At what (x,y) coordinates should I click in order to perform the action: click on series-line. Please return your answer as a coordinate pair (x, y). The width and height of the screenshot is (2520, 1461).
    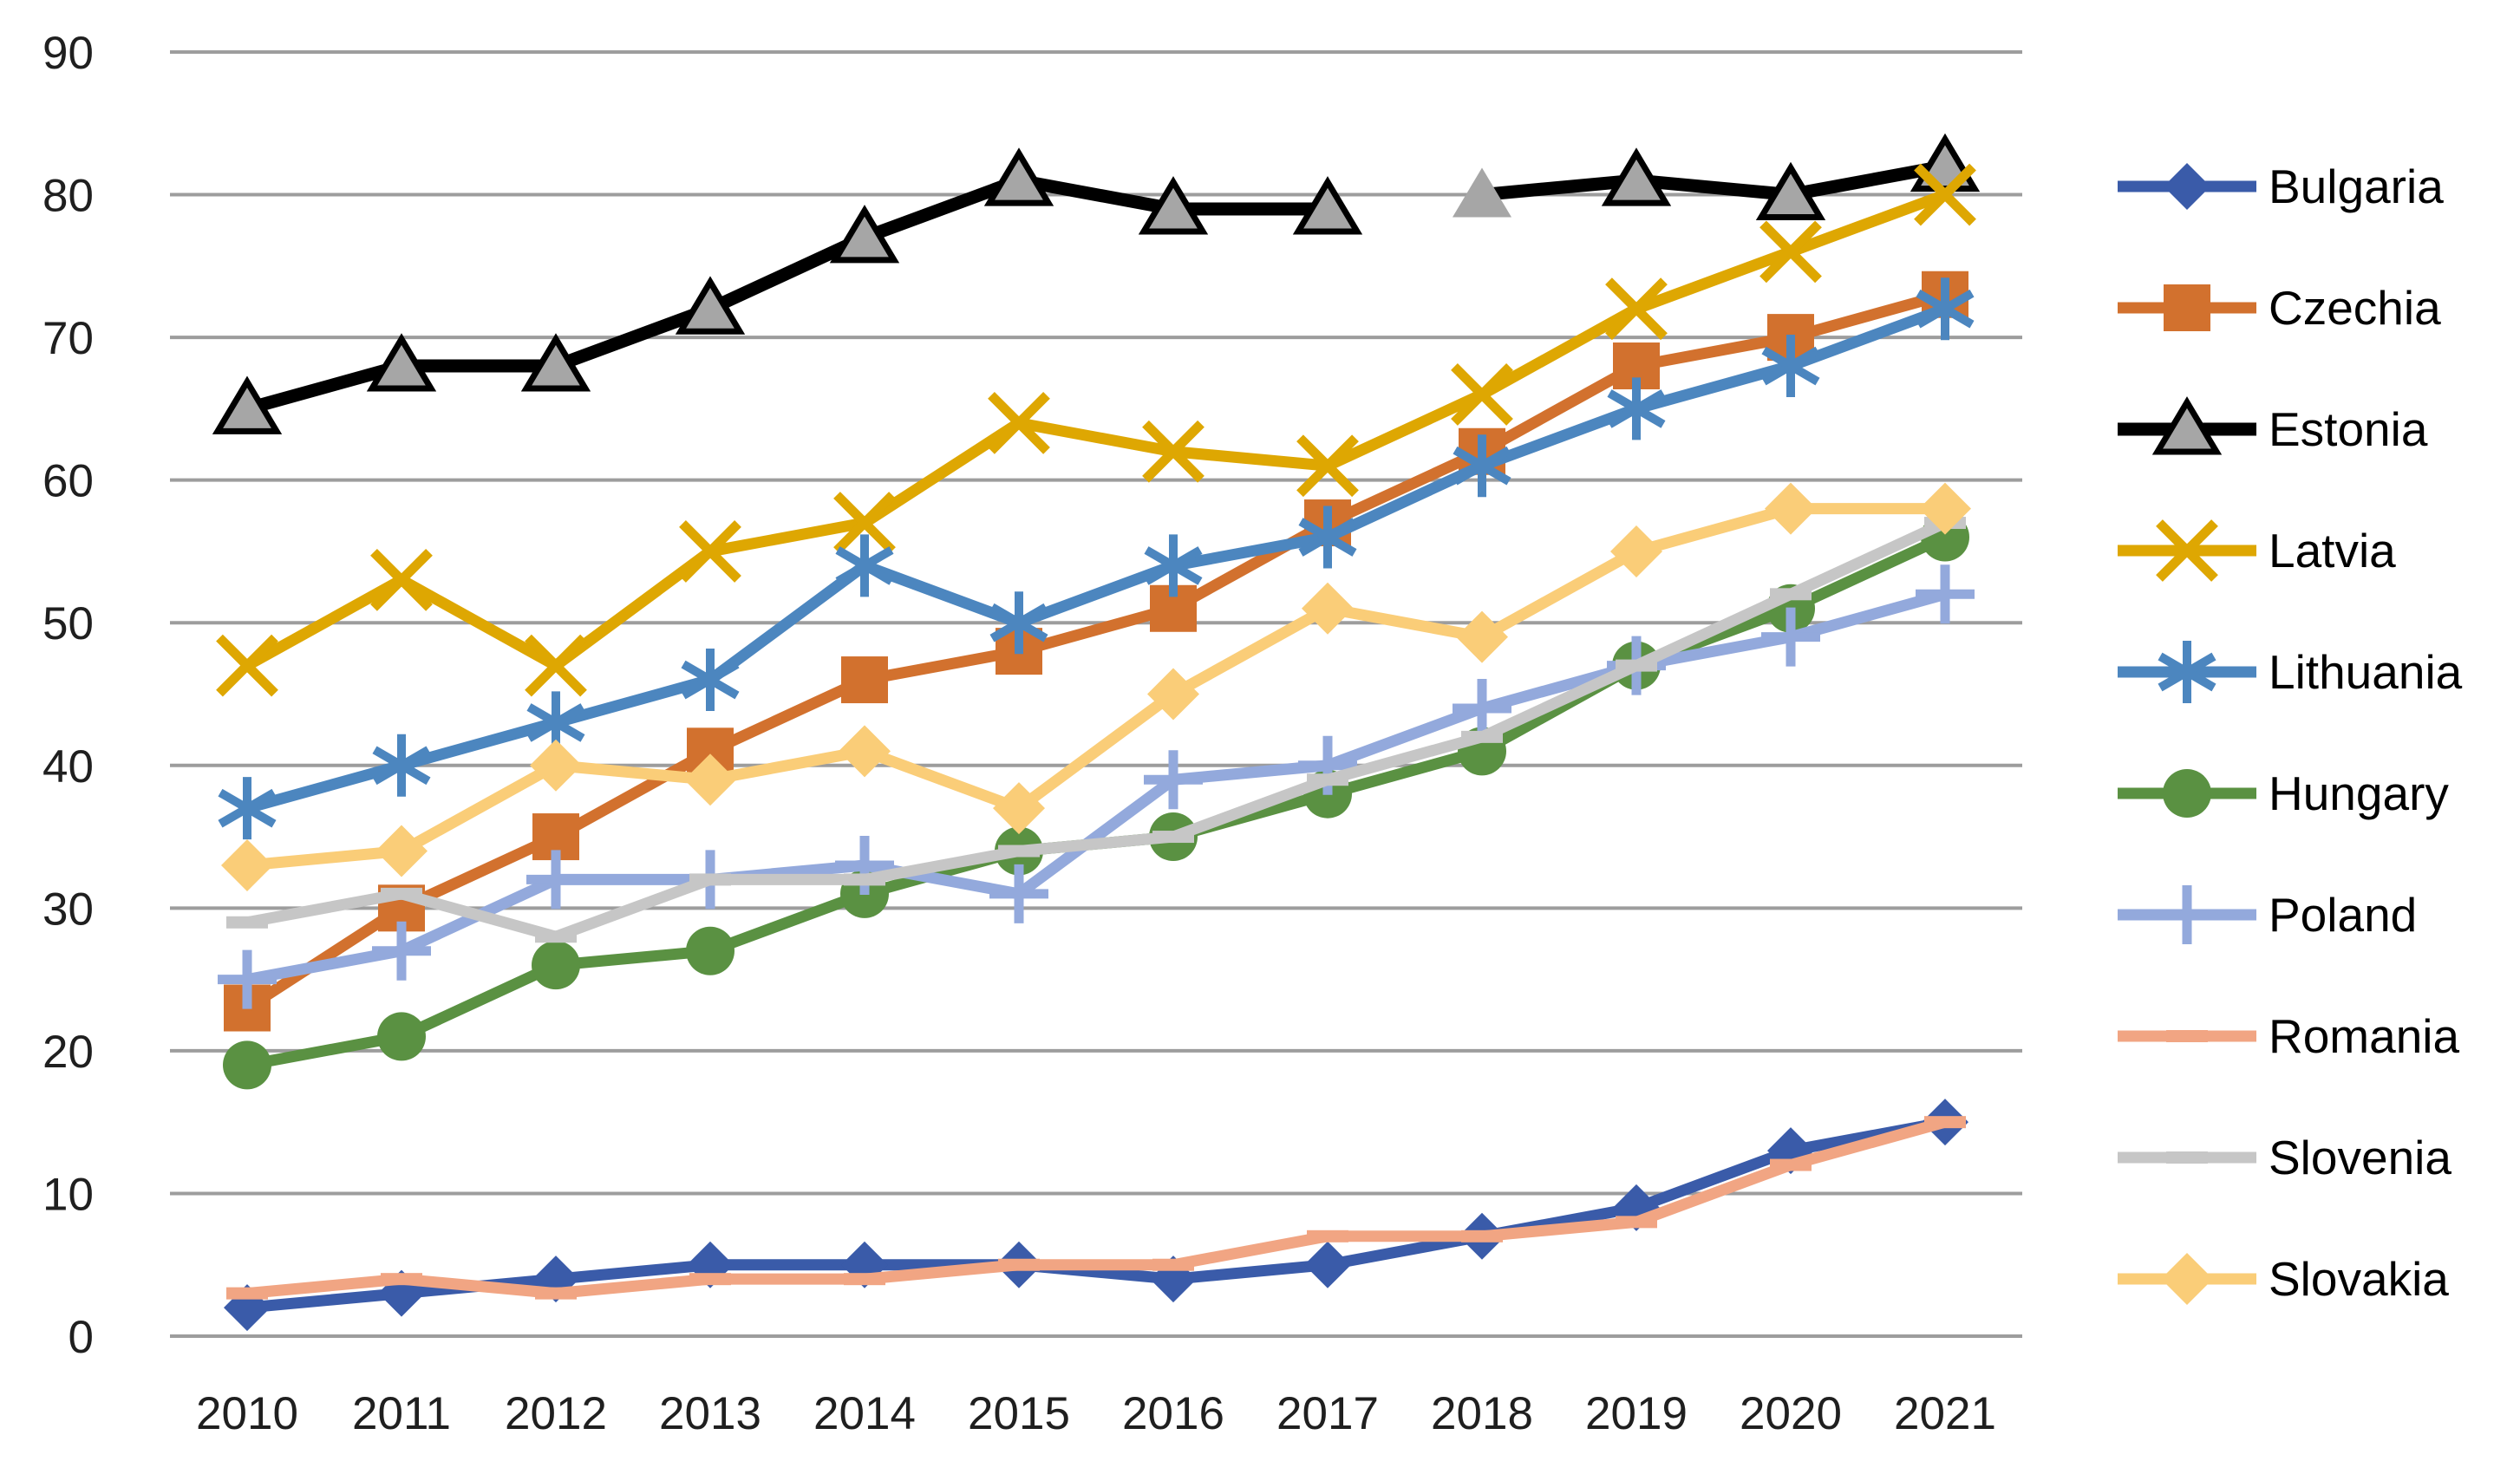
    Looking at the image, I should click on (1096, 1208).